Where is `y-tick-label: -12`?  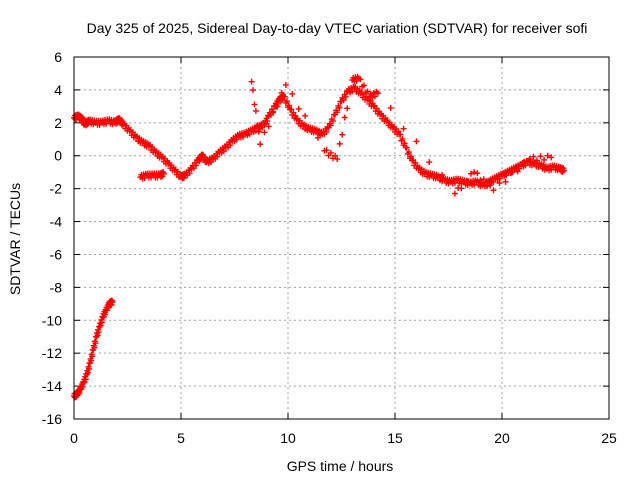 y-tick-label: -12 is located at coordinates (52, 353).